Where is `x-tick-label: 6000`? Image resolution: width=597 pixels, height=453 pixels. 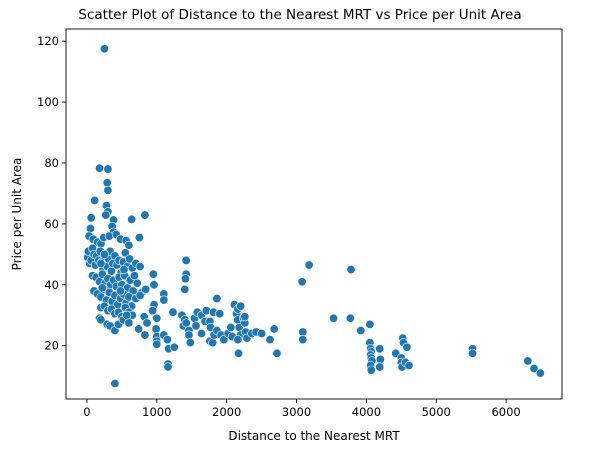
x-tick-label: 6000 is located at coordinates (505, 412).